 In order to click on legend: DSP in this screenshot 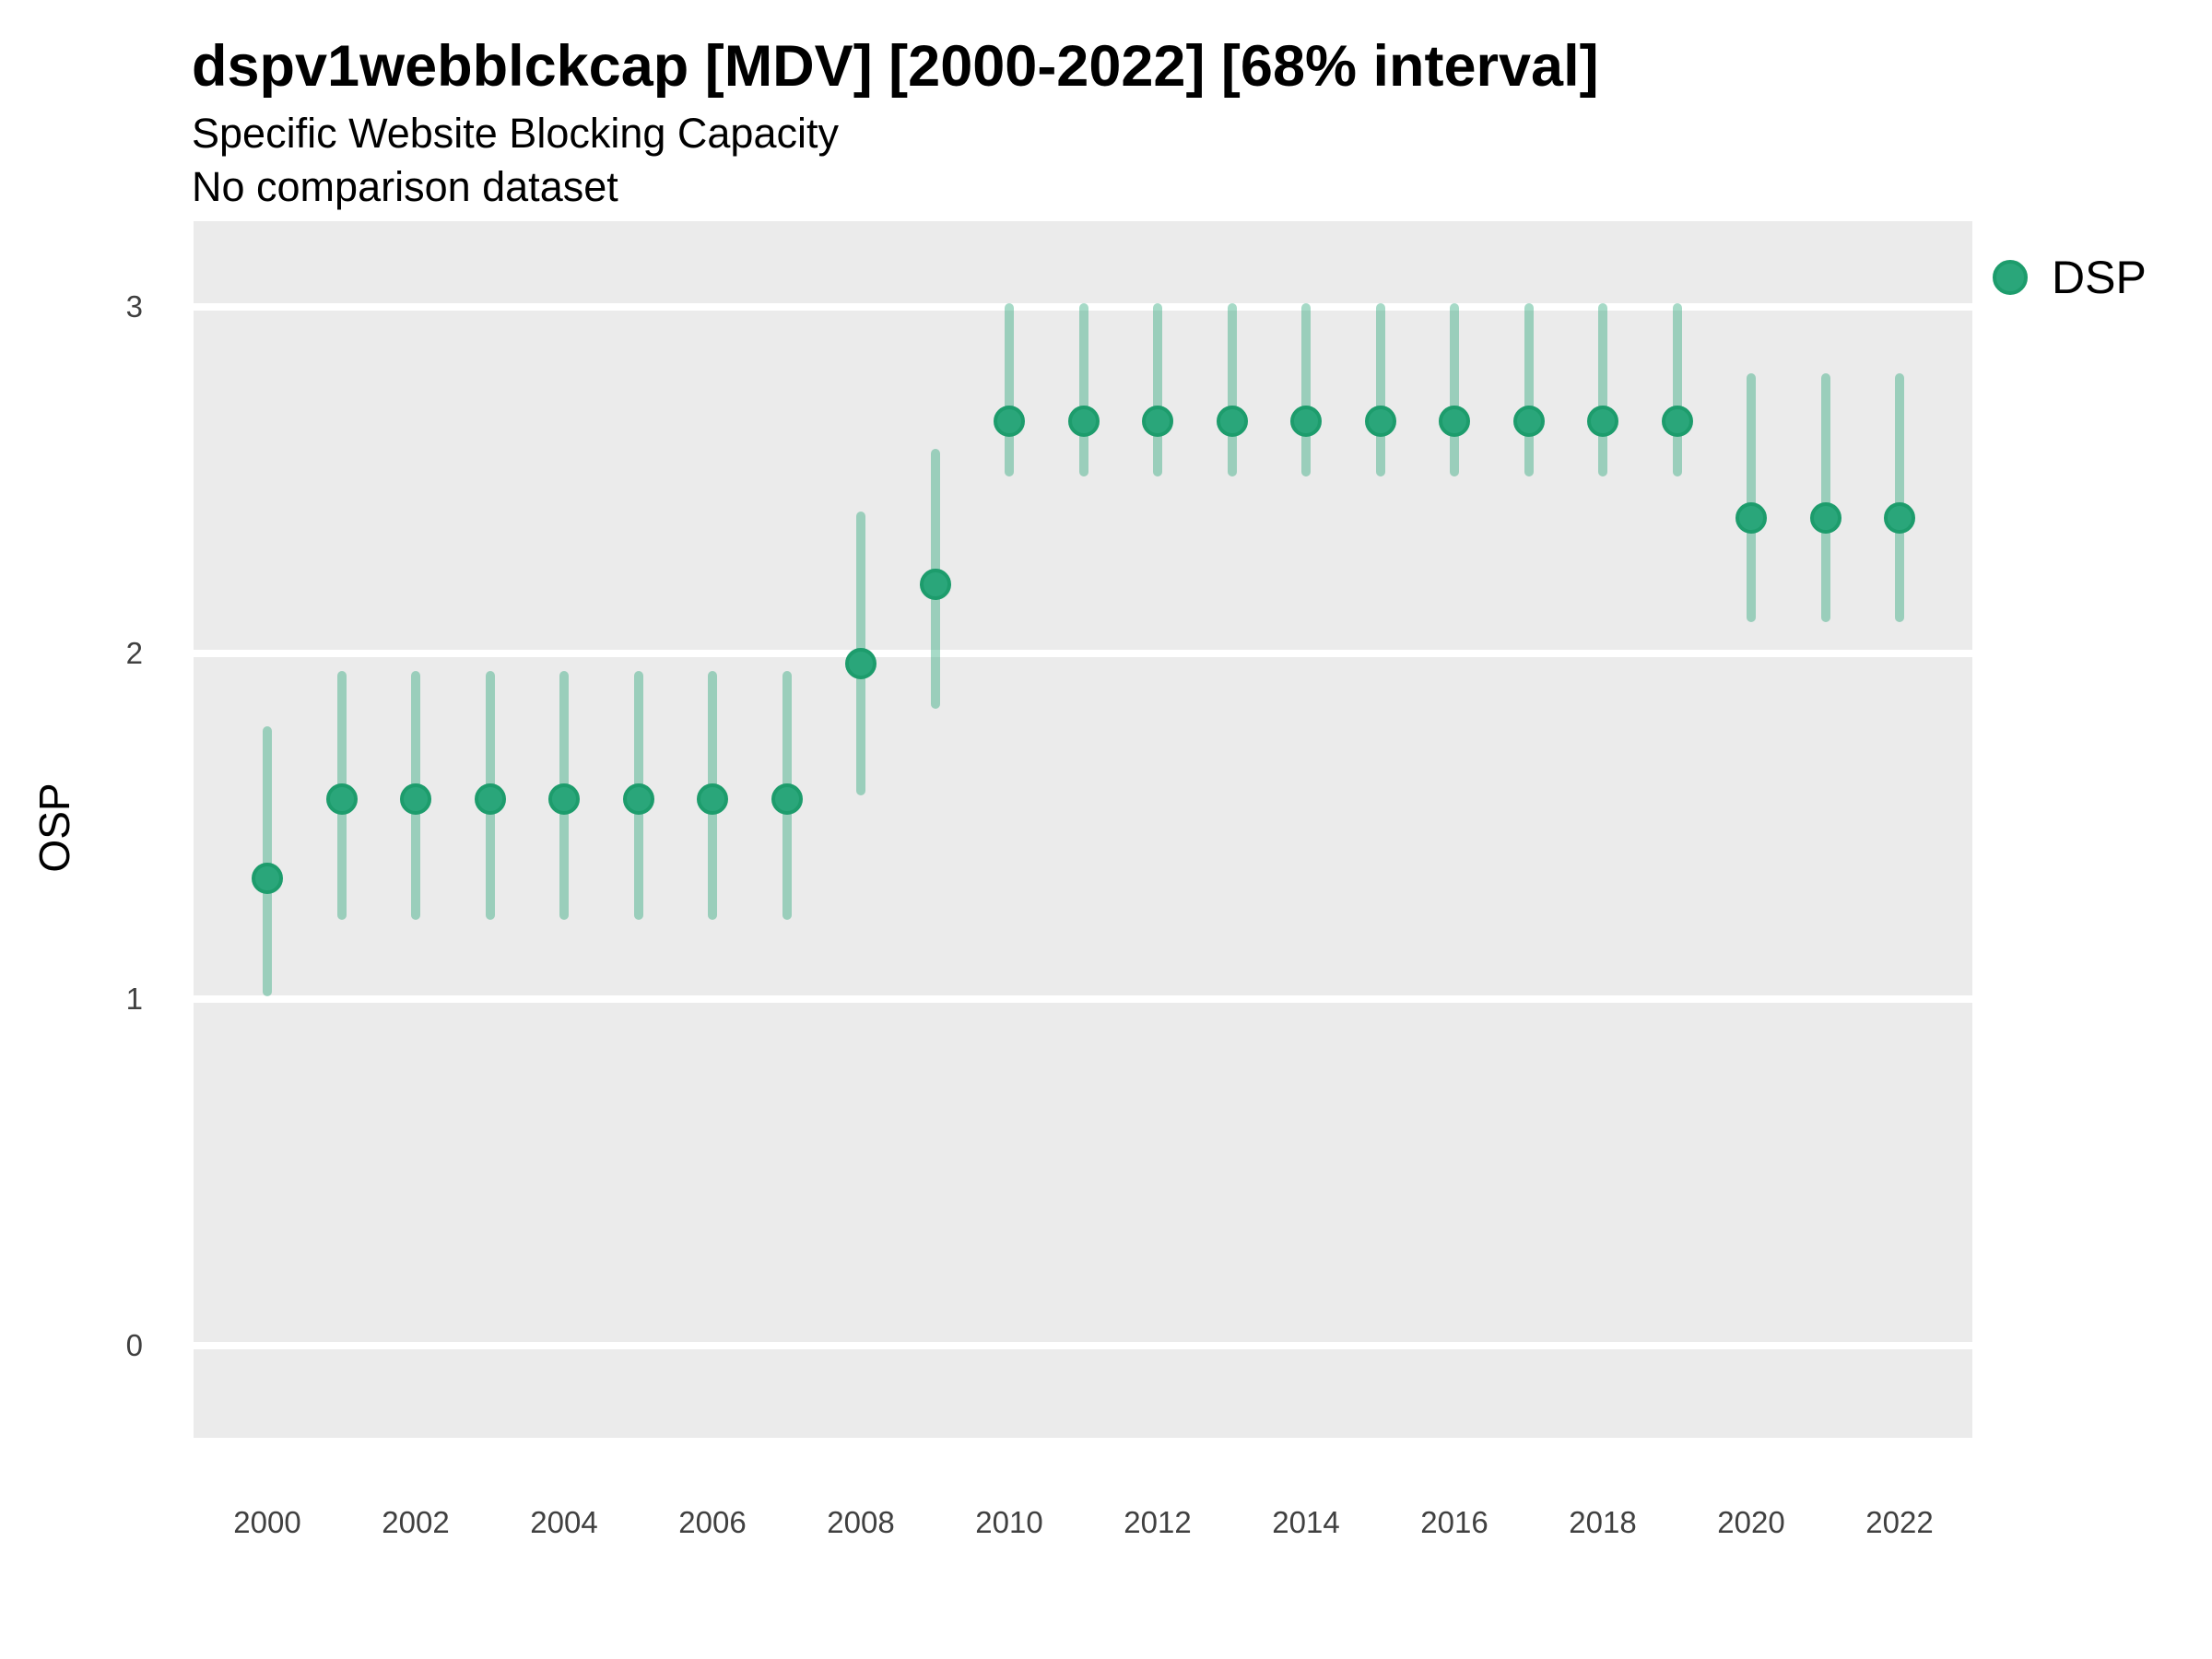, I will do `click(2070, 277)`.